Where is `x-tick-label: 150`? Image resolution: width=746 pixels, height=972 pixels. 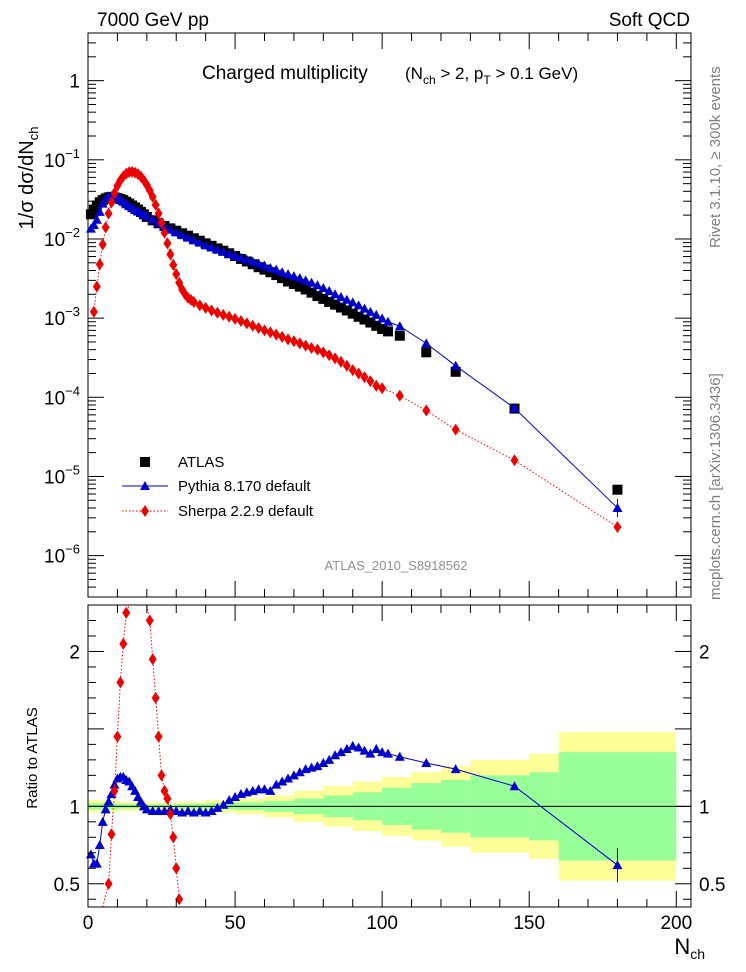
x-tick-label: 150 is located at coordinates (529, 923).